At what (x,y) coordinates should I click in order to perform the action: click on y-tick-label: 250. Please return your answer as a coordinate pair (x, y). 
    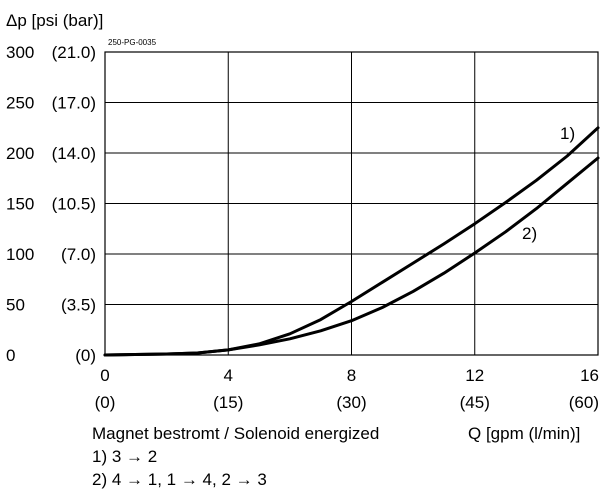
    Looking at the image, I should click on (20, 103).